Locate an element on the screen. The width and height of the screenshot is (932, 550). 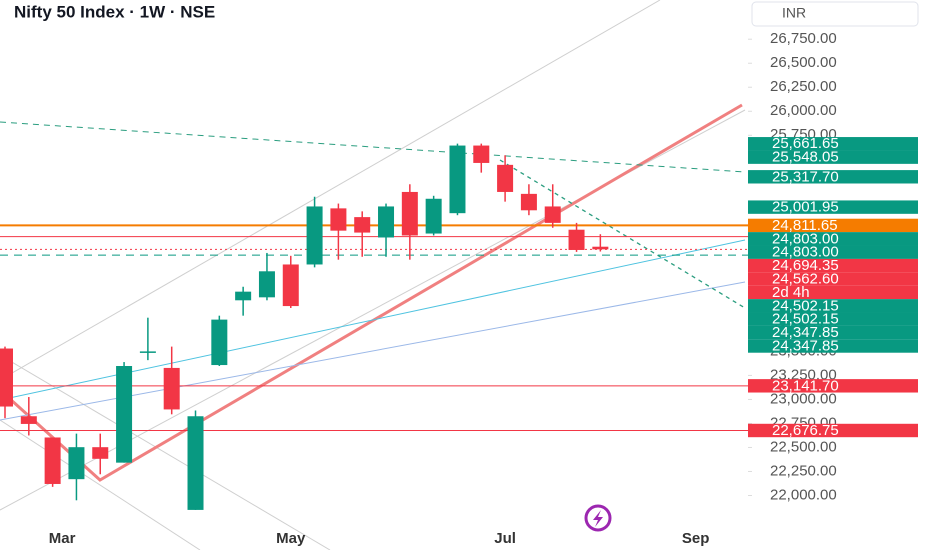
icon-ring is located at coordinates (598, 518).